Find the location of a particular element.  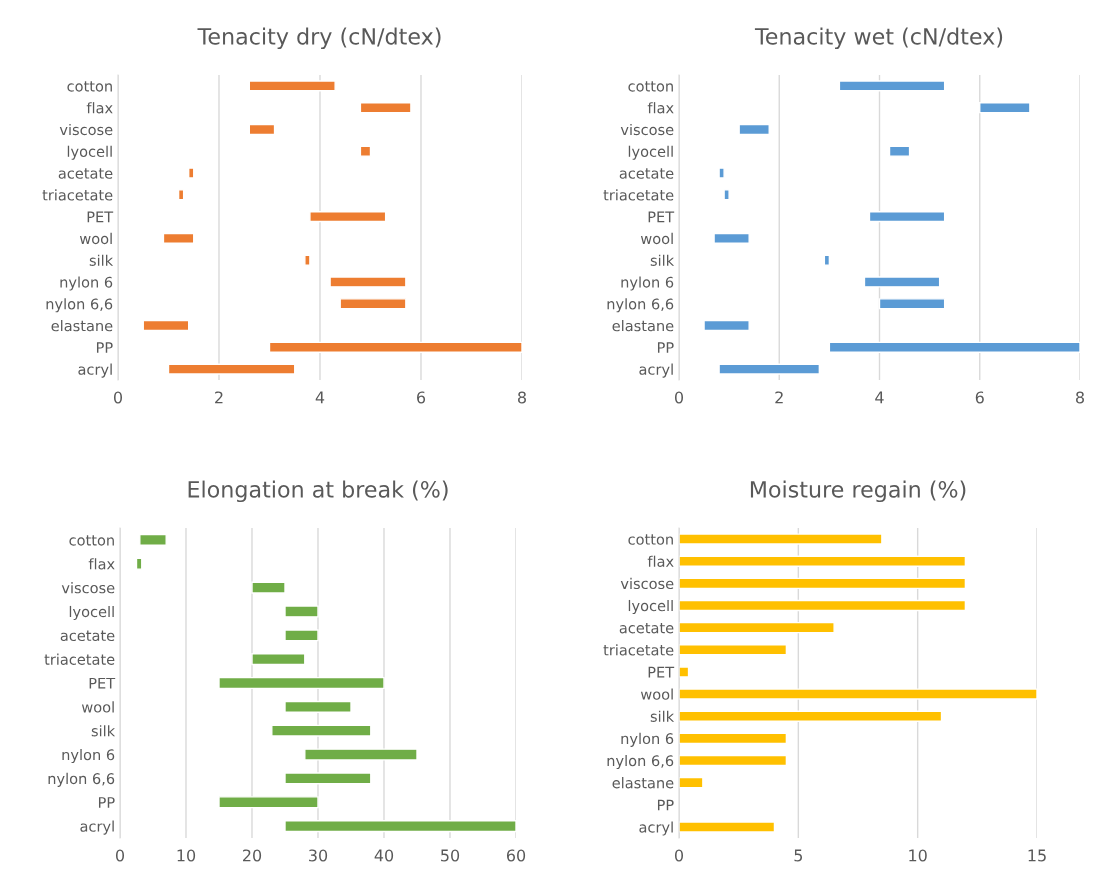

chart-title: Tenacity wet (cN/dtex) is located at coordinates (878, 38).